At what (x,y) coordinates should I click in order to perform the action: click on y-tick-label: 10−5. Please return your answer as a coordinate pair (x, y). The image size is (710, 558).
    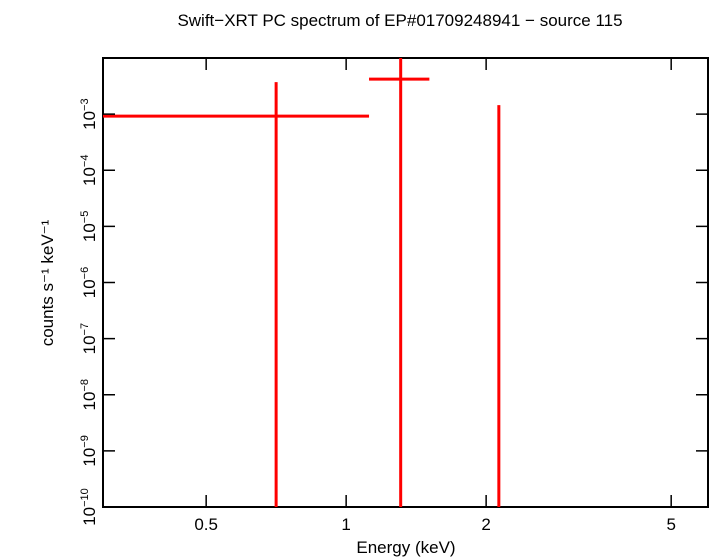
    Looking at the image, I should click on (89, 226).